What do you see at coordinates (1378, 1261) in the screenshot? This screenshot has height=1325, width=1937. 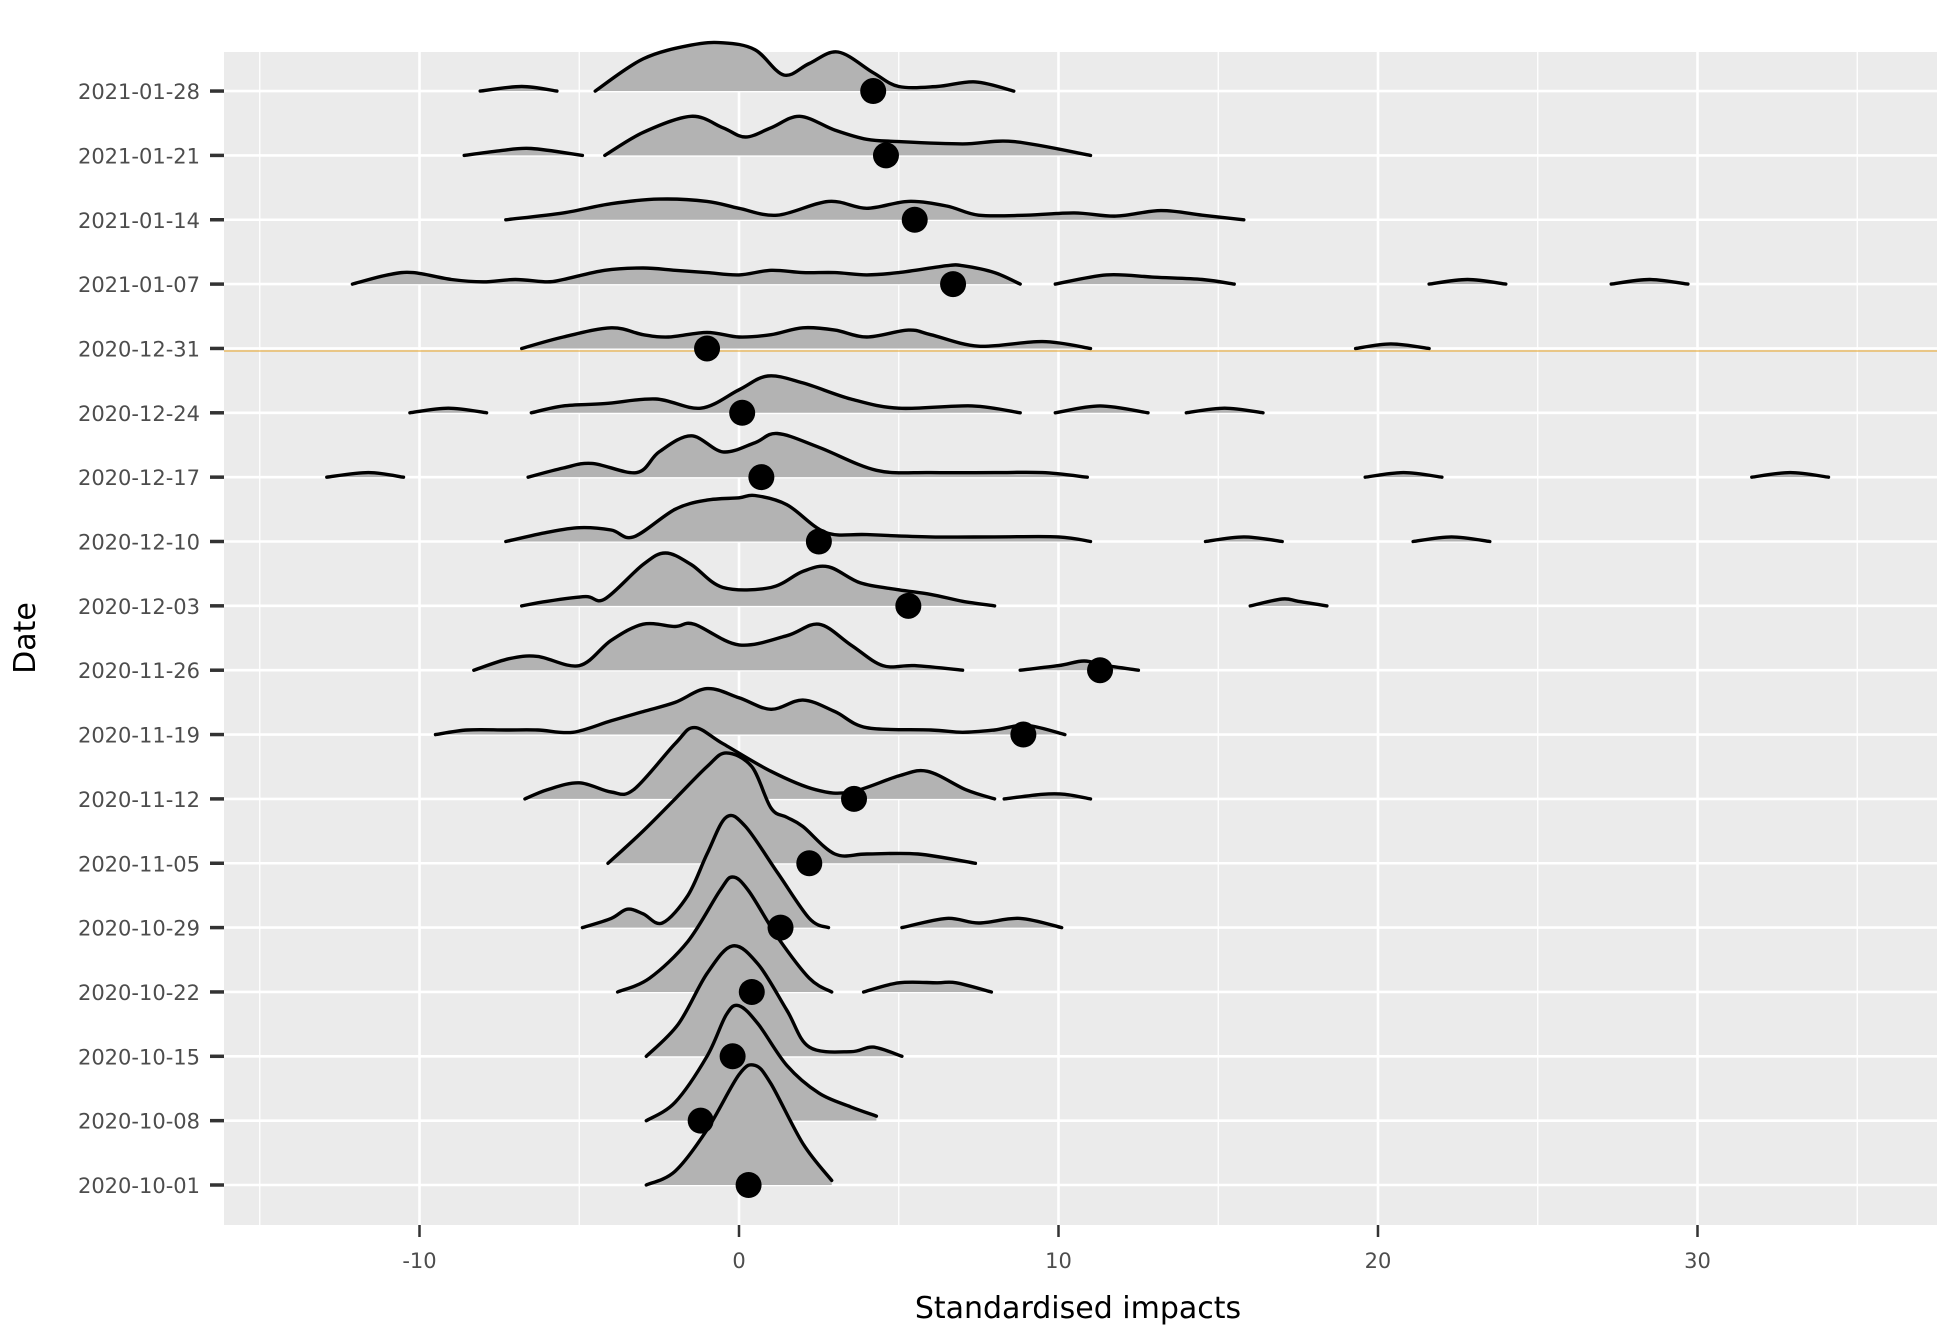 I see `x-tick-label: 20` at bounding box center [1378, 1261].